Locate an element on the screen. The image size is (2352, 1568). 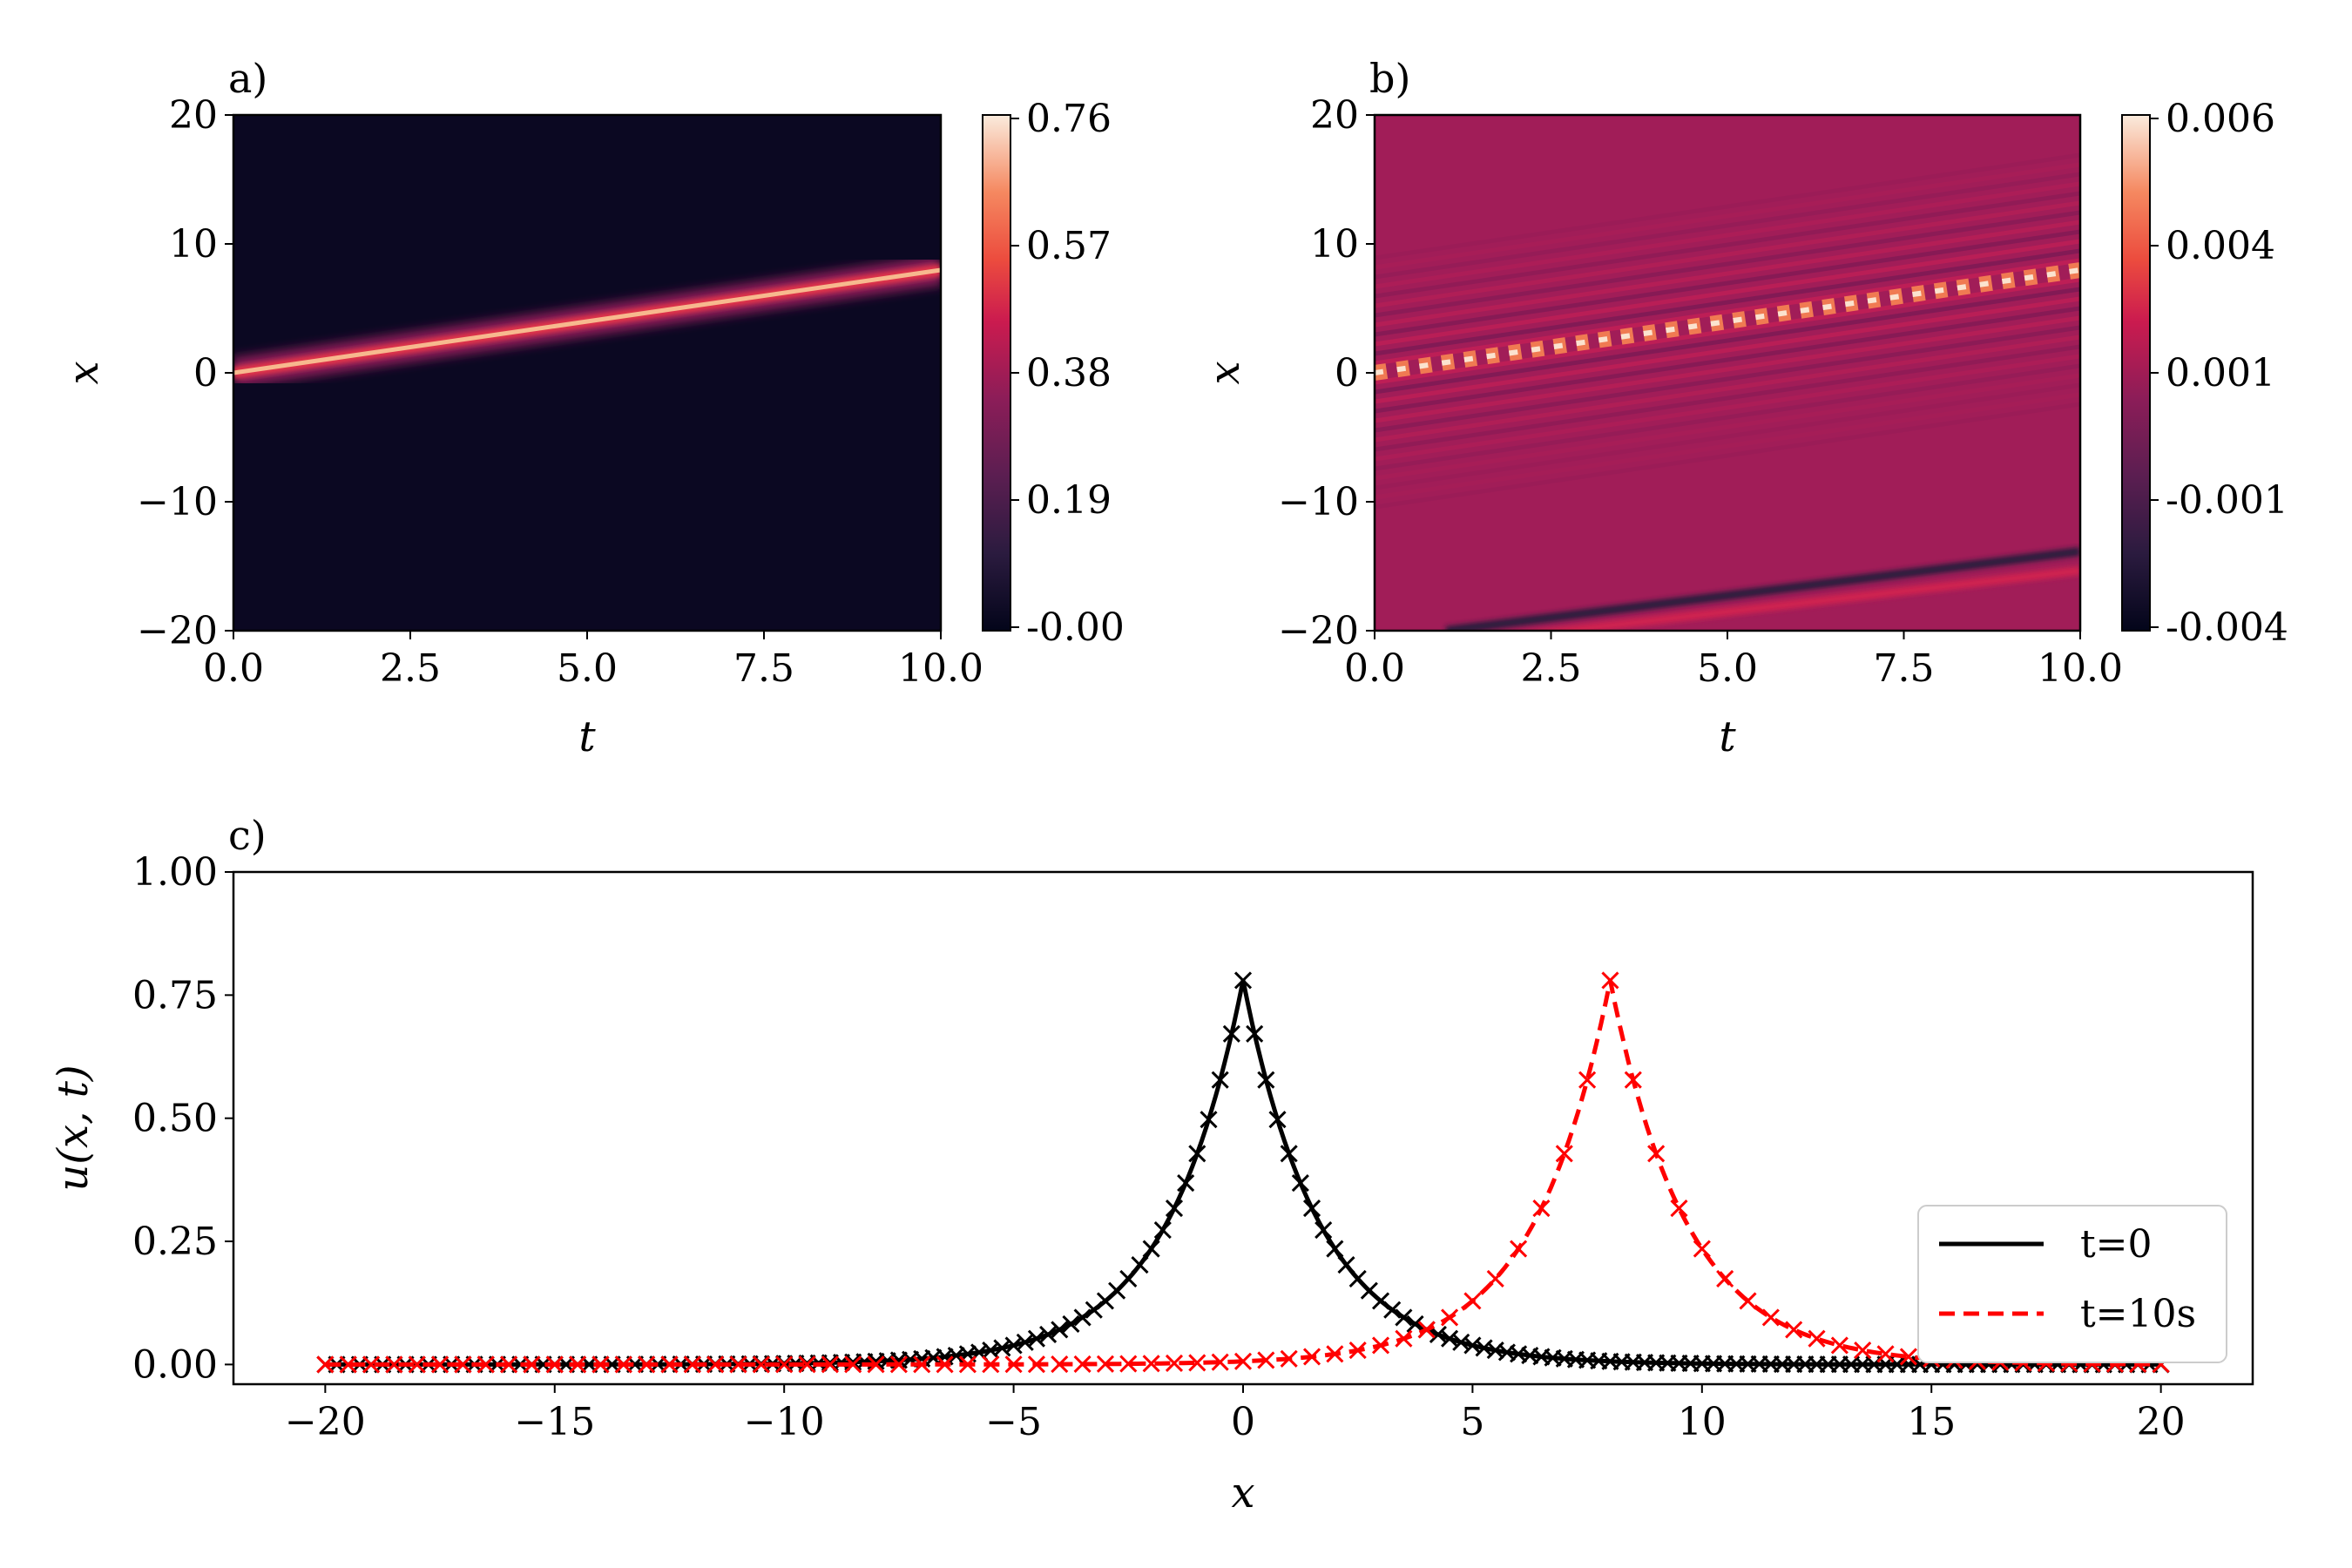
colorbar-tick-label: 0.38 is located at coordinates (1069, 373).